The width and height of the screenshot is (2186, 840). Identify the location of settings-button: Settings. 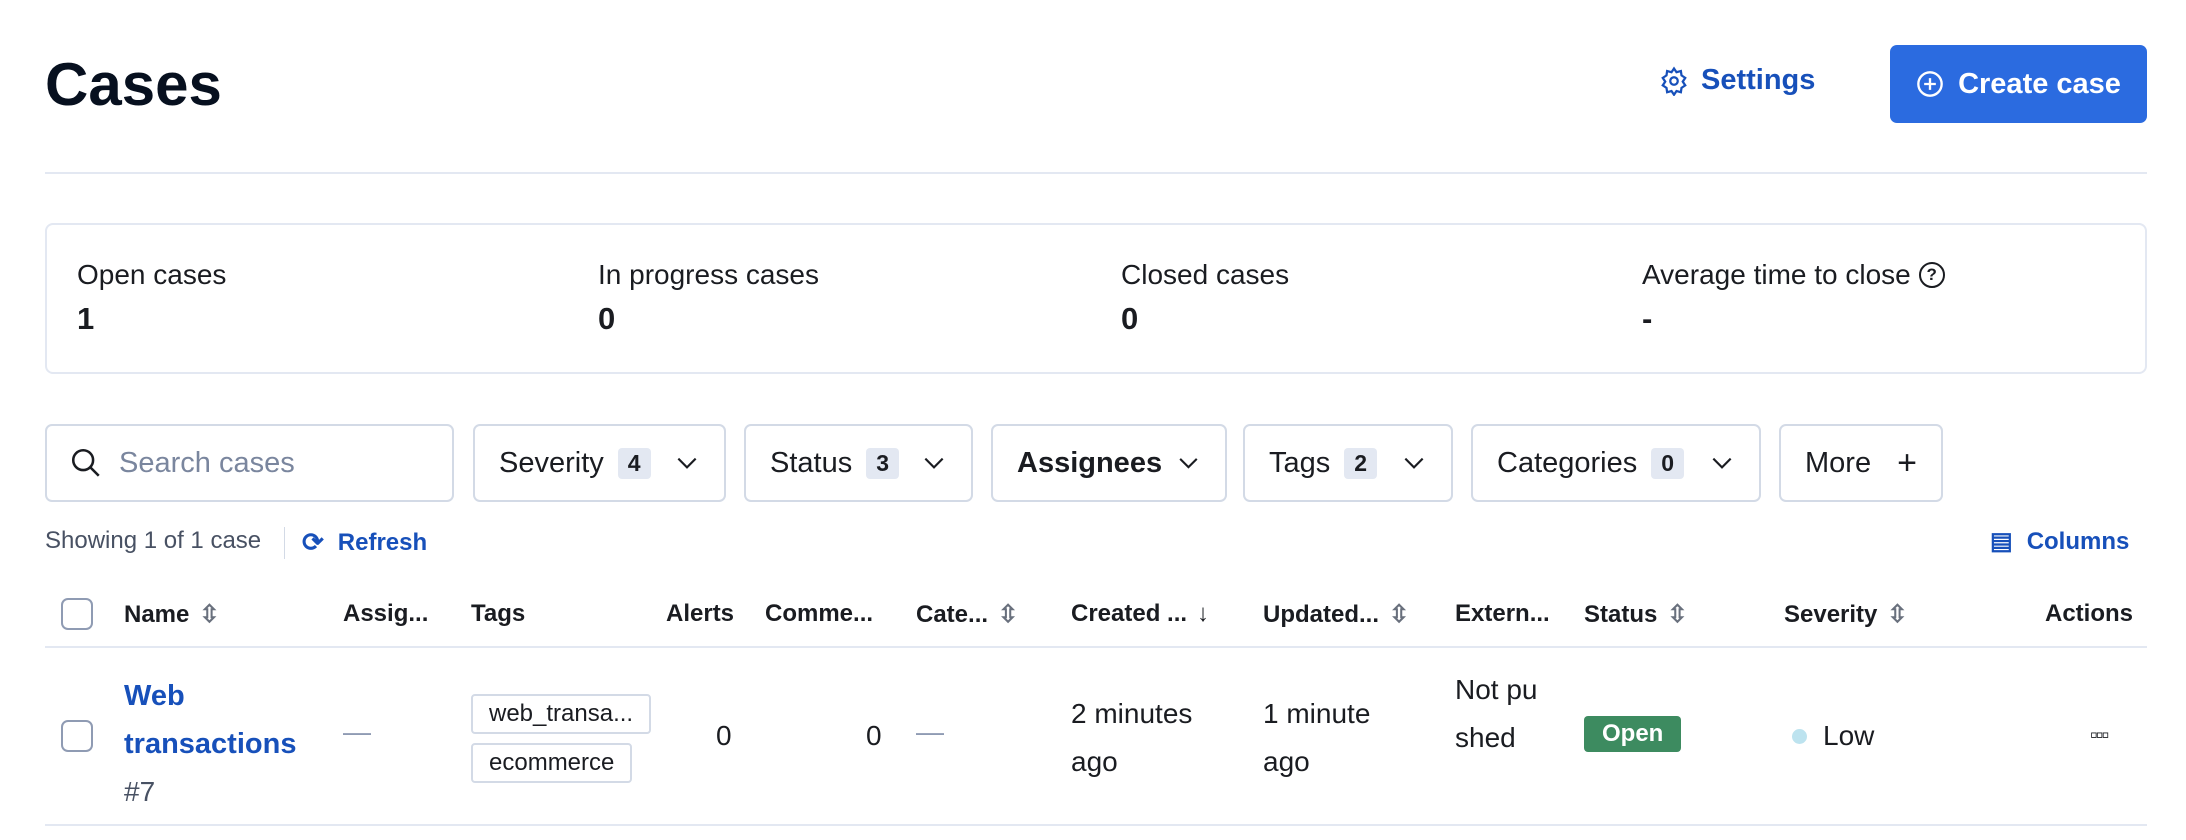
(1737, 80).